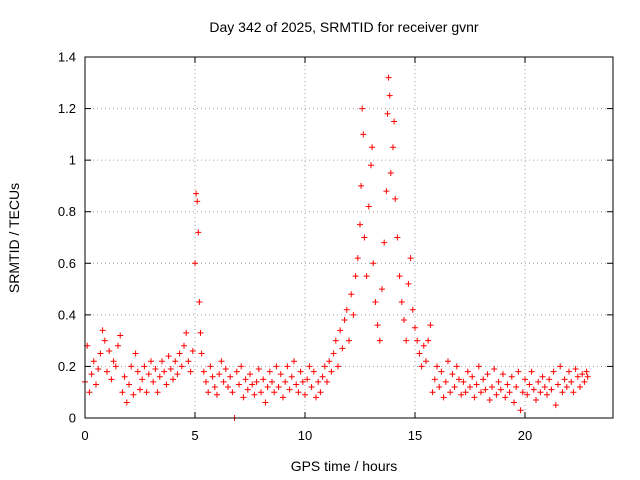 This screenshot has height=480, width=640. I want to click on y-axis-label: SRMTID / TECUs, so click(14, 238).